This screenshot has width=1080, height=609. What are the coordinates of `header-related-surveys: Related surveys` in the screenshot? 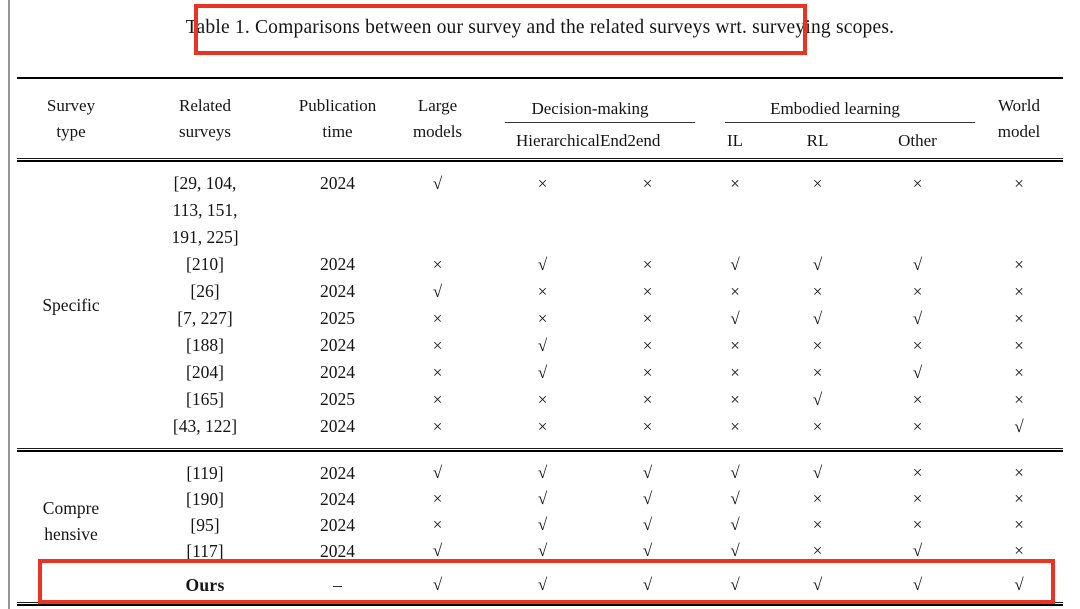 It's located at (205, 118).